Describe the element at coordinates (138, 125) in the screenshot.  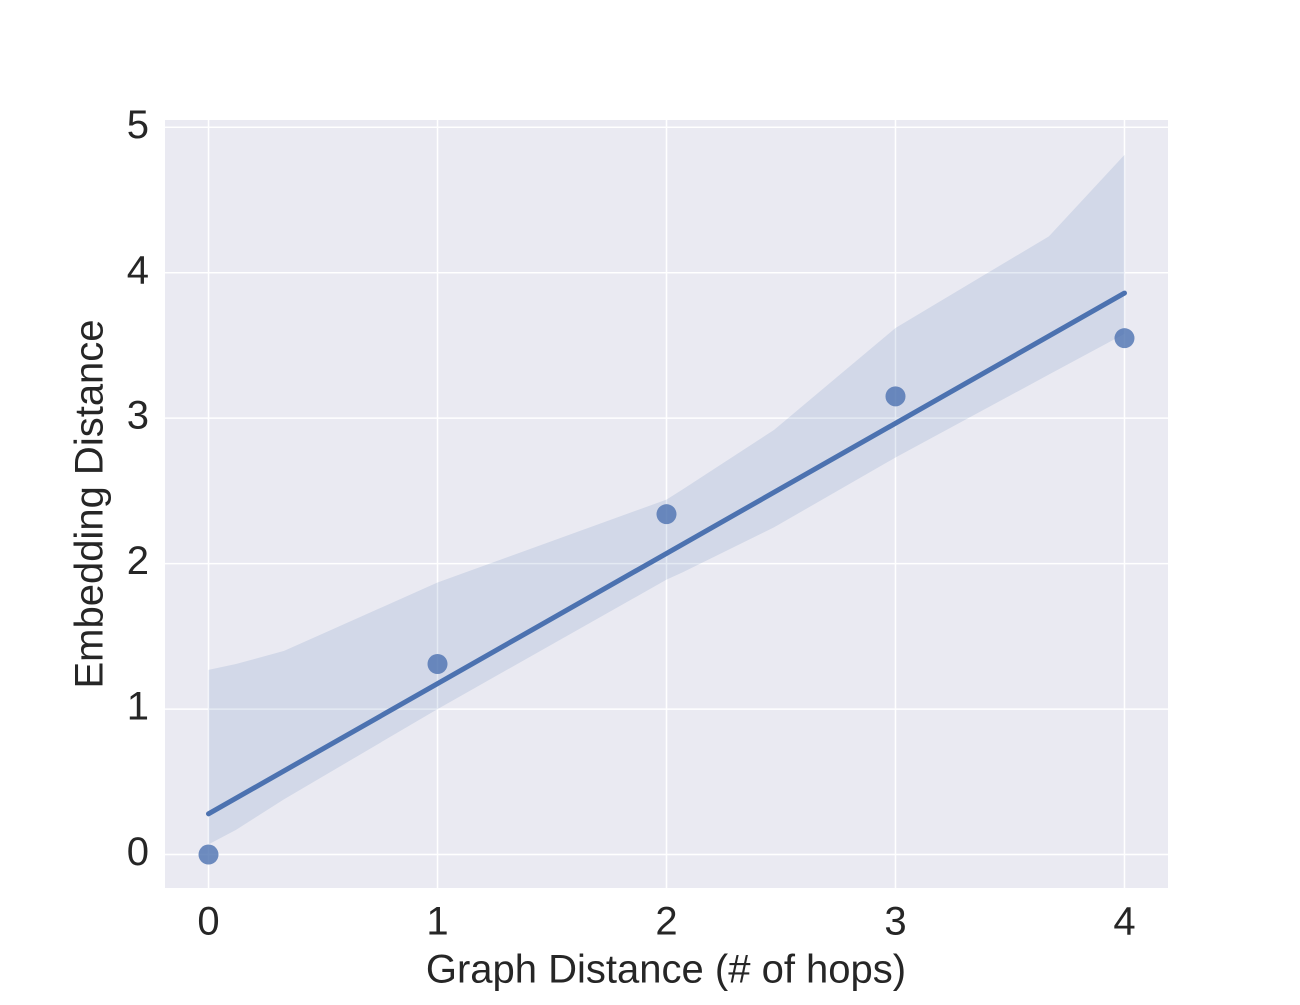
I see `y-tick-label: 5` at that location.